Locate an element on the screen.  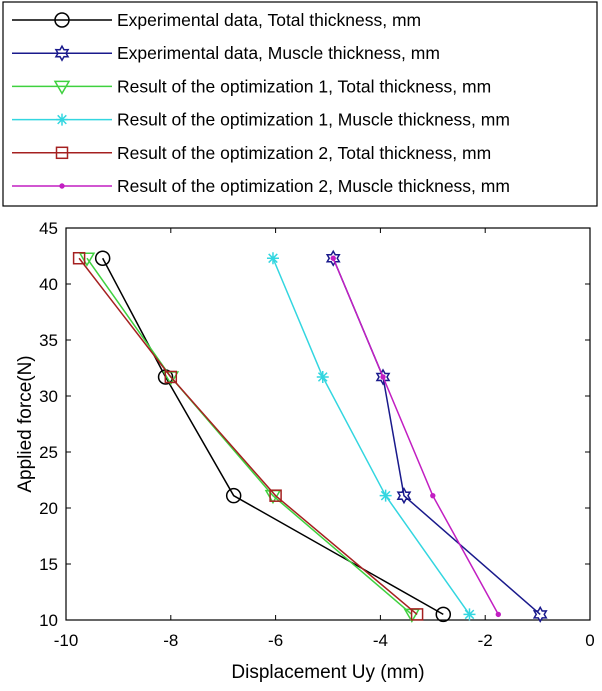
x-tick-label: -2 is located at coordinates (485, 640).